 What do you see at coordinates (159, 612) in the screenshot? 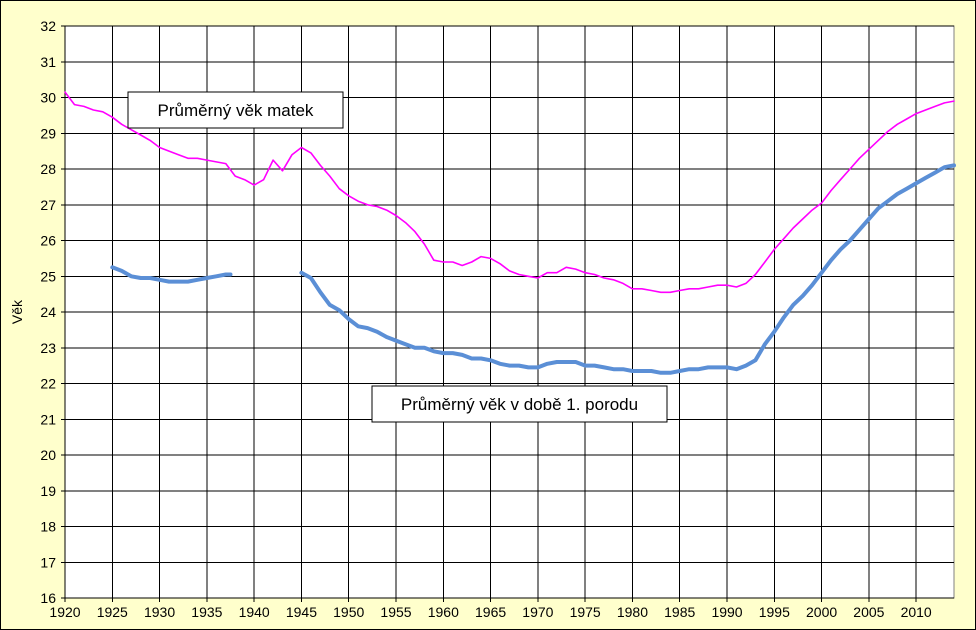
I see `x-tick-label: 1930` at bounding box center [159, 612].